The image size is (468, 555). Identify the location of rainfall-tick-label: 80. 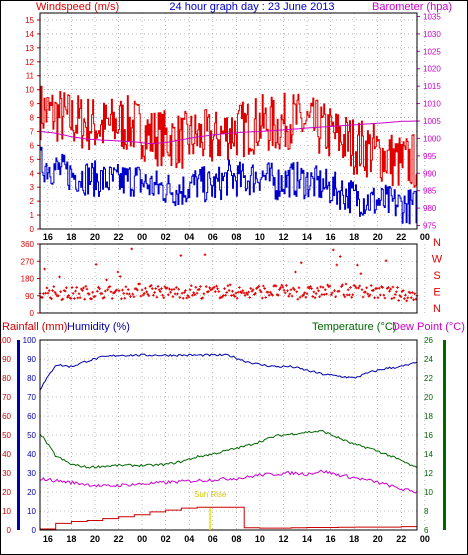
(6, 378).